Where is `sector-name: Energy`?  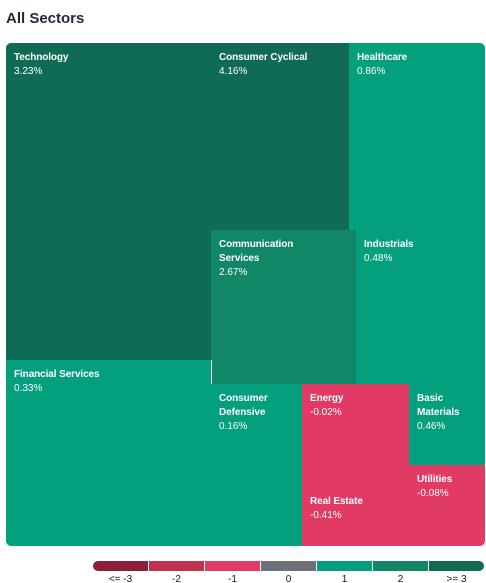 sector-name: Energy is located at coordinates (327, 398).